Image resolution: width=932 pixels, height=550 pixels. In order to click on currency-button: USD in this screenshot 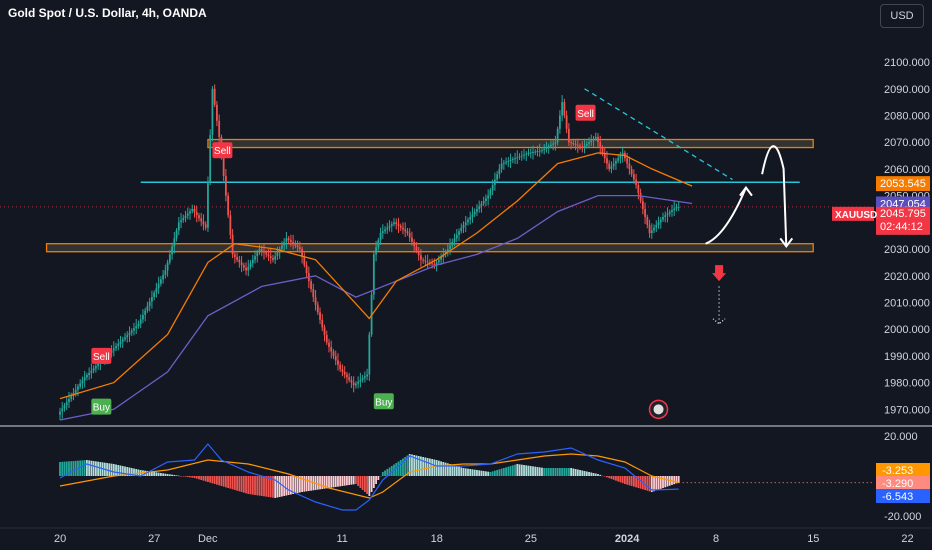, I will do `click(902, 16)`.